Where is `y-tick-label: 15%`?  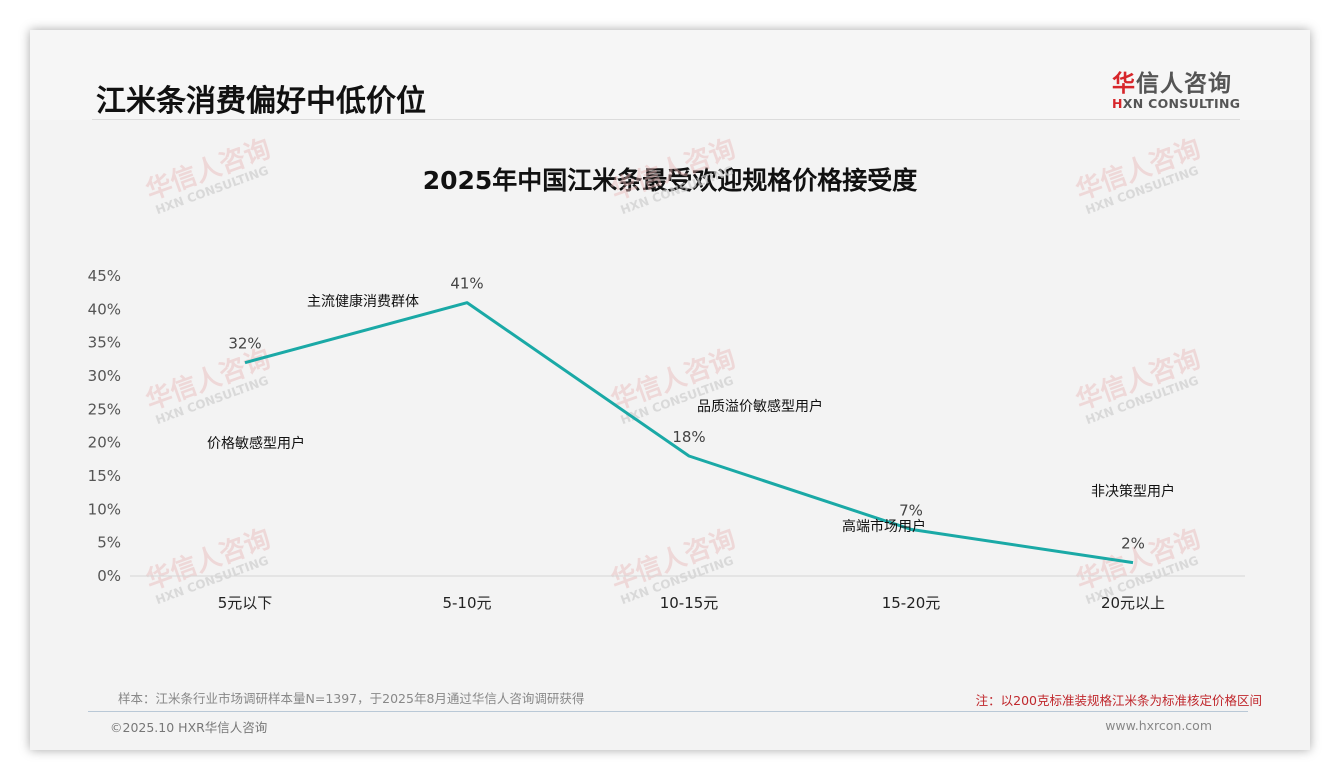
y-tick-label: 15% is located at coordinates (104, 476).